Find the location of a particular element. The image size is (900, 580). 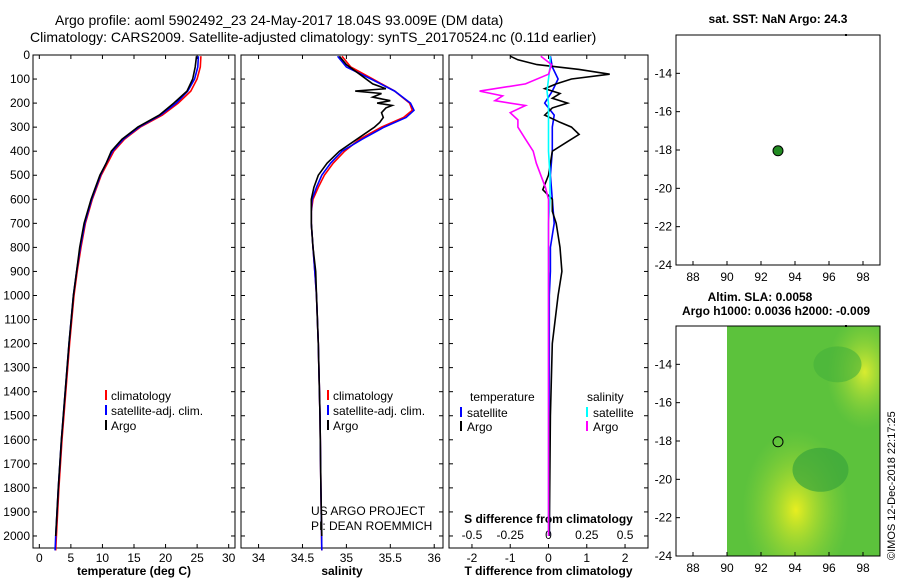

depth-tick-label: 400 is located at coordinates (20, 151).